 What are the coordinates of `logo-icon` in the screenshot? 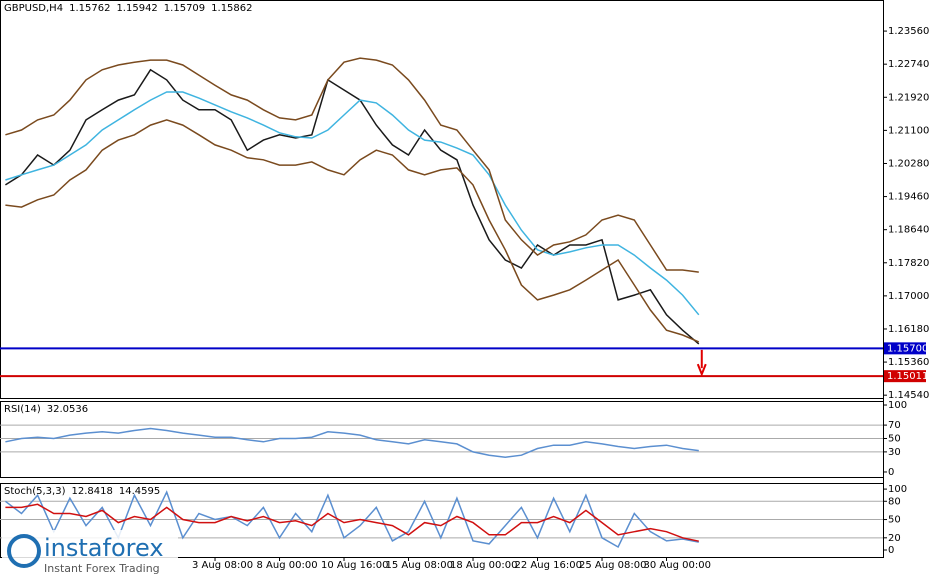 It's located at (24, 551).